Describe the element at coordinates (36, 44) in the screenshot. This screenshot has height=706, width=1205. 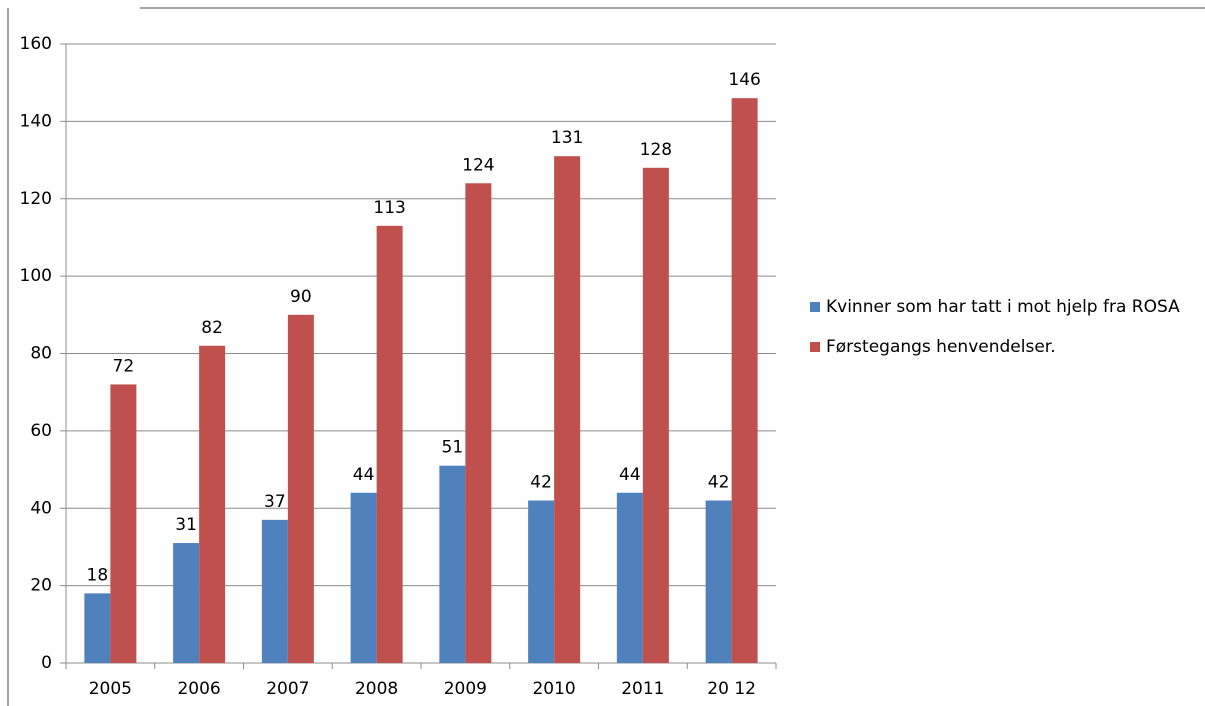
I see `y-tick-label: 160` at that location.